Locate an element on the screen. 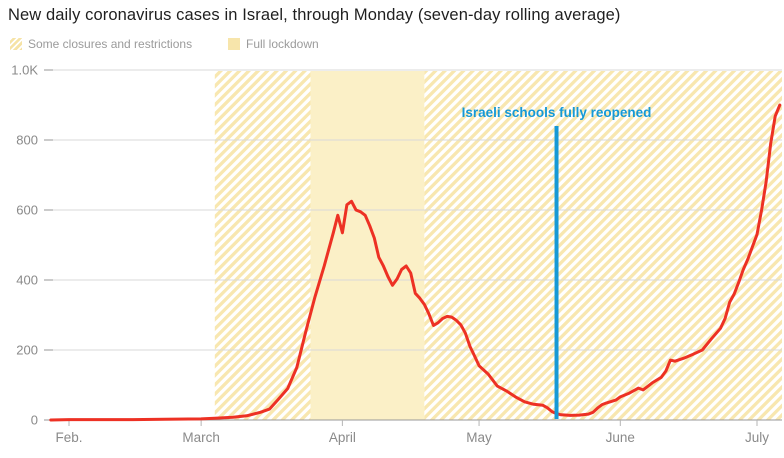  svg-text: Feb. is located at coordinates (68, 437).